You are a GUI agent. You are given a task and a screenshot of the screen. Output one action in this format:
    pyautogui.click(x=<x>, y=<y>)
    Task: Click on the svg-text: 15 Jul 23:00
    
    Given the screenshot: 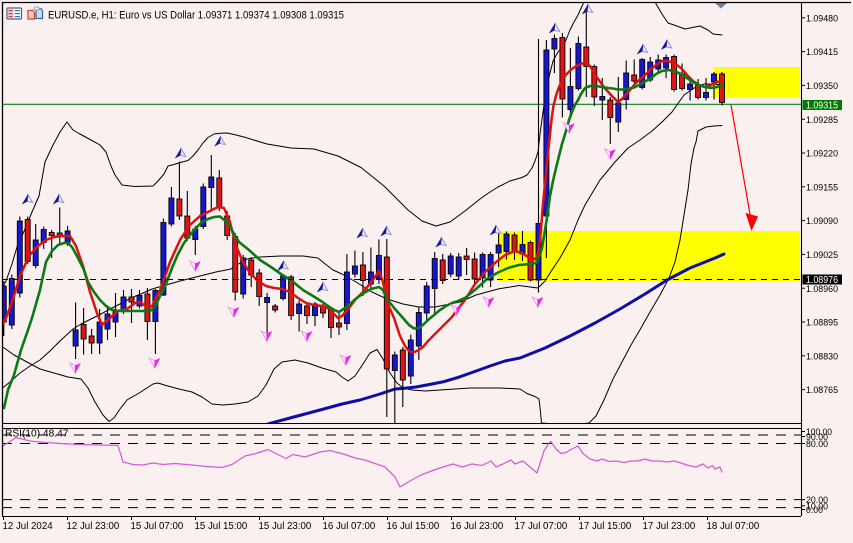 What is the action you would take?
    pyautogui.click(x=285, y=526)
    